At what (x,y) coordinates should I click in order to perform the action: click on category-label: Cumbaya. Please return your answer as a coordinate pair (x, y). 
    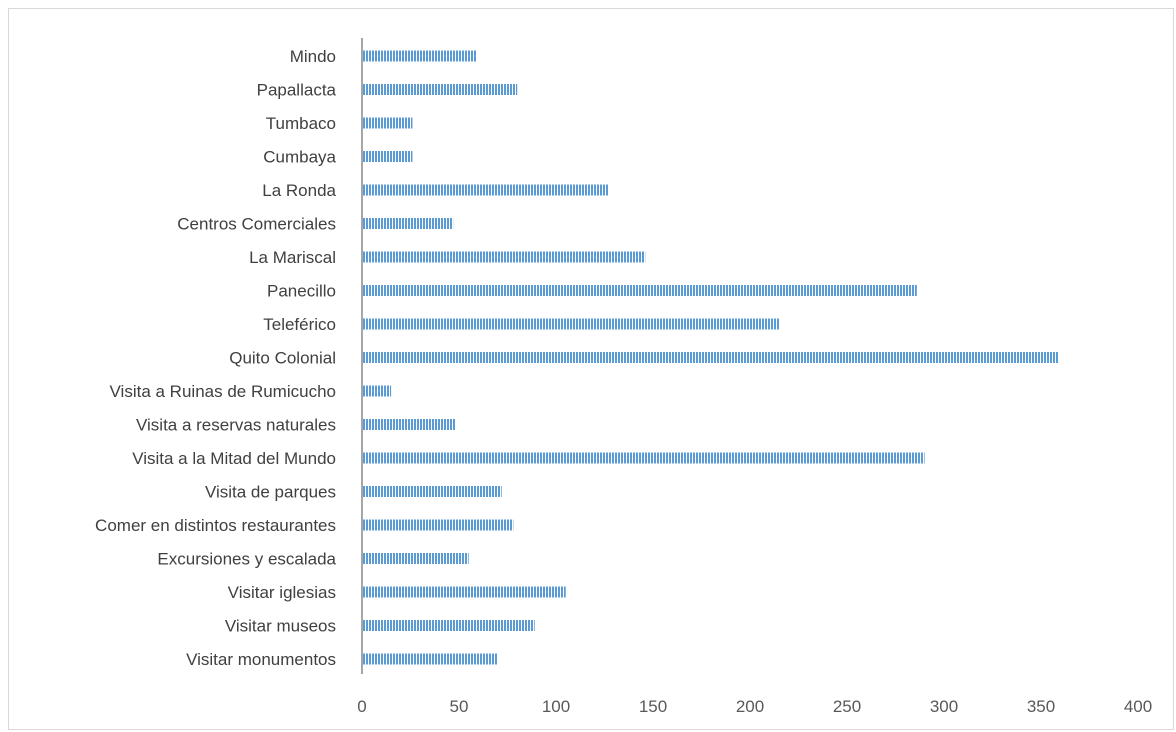
    Looking at the image, I should click on (299, 157).